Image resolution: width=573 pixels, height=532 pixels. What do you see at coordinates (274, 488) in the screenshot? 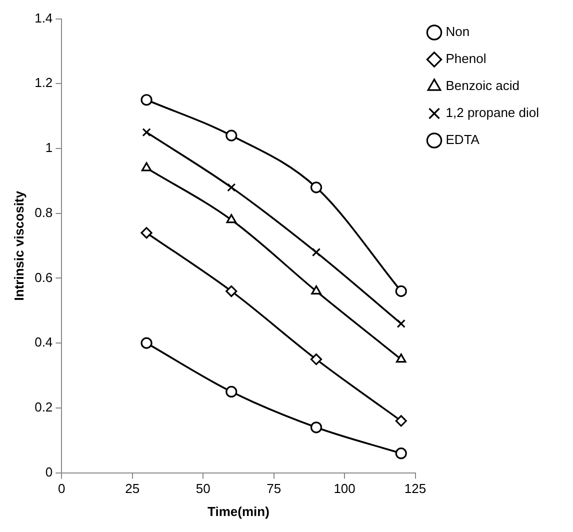
I see `x-tick-label: 75` at bounding box center [274, 488].